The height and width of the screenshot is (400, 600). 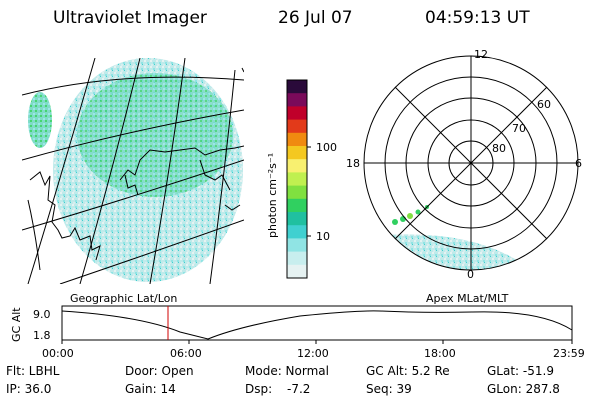 I want to click on altitude-xtick-4: 23:59, so click(x=569, y=353).